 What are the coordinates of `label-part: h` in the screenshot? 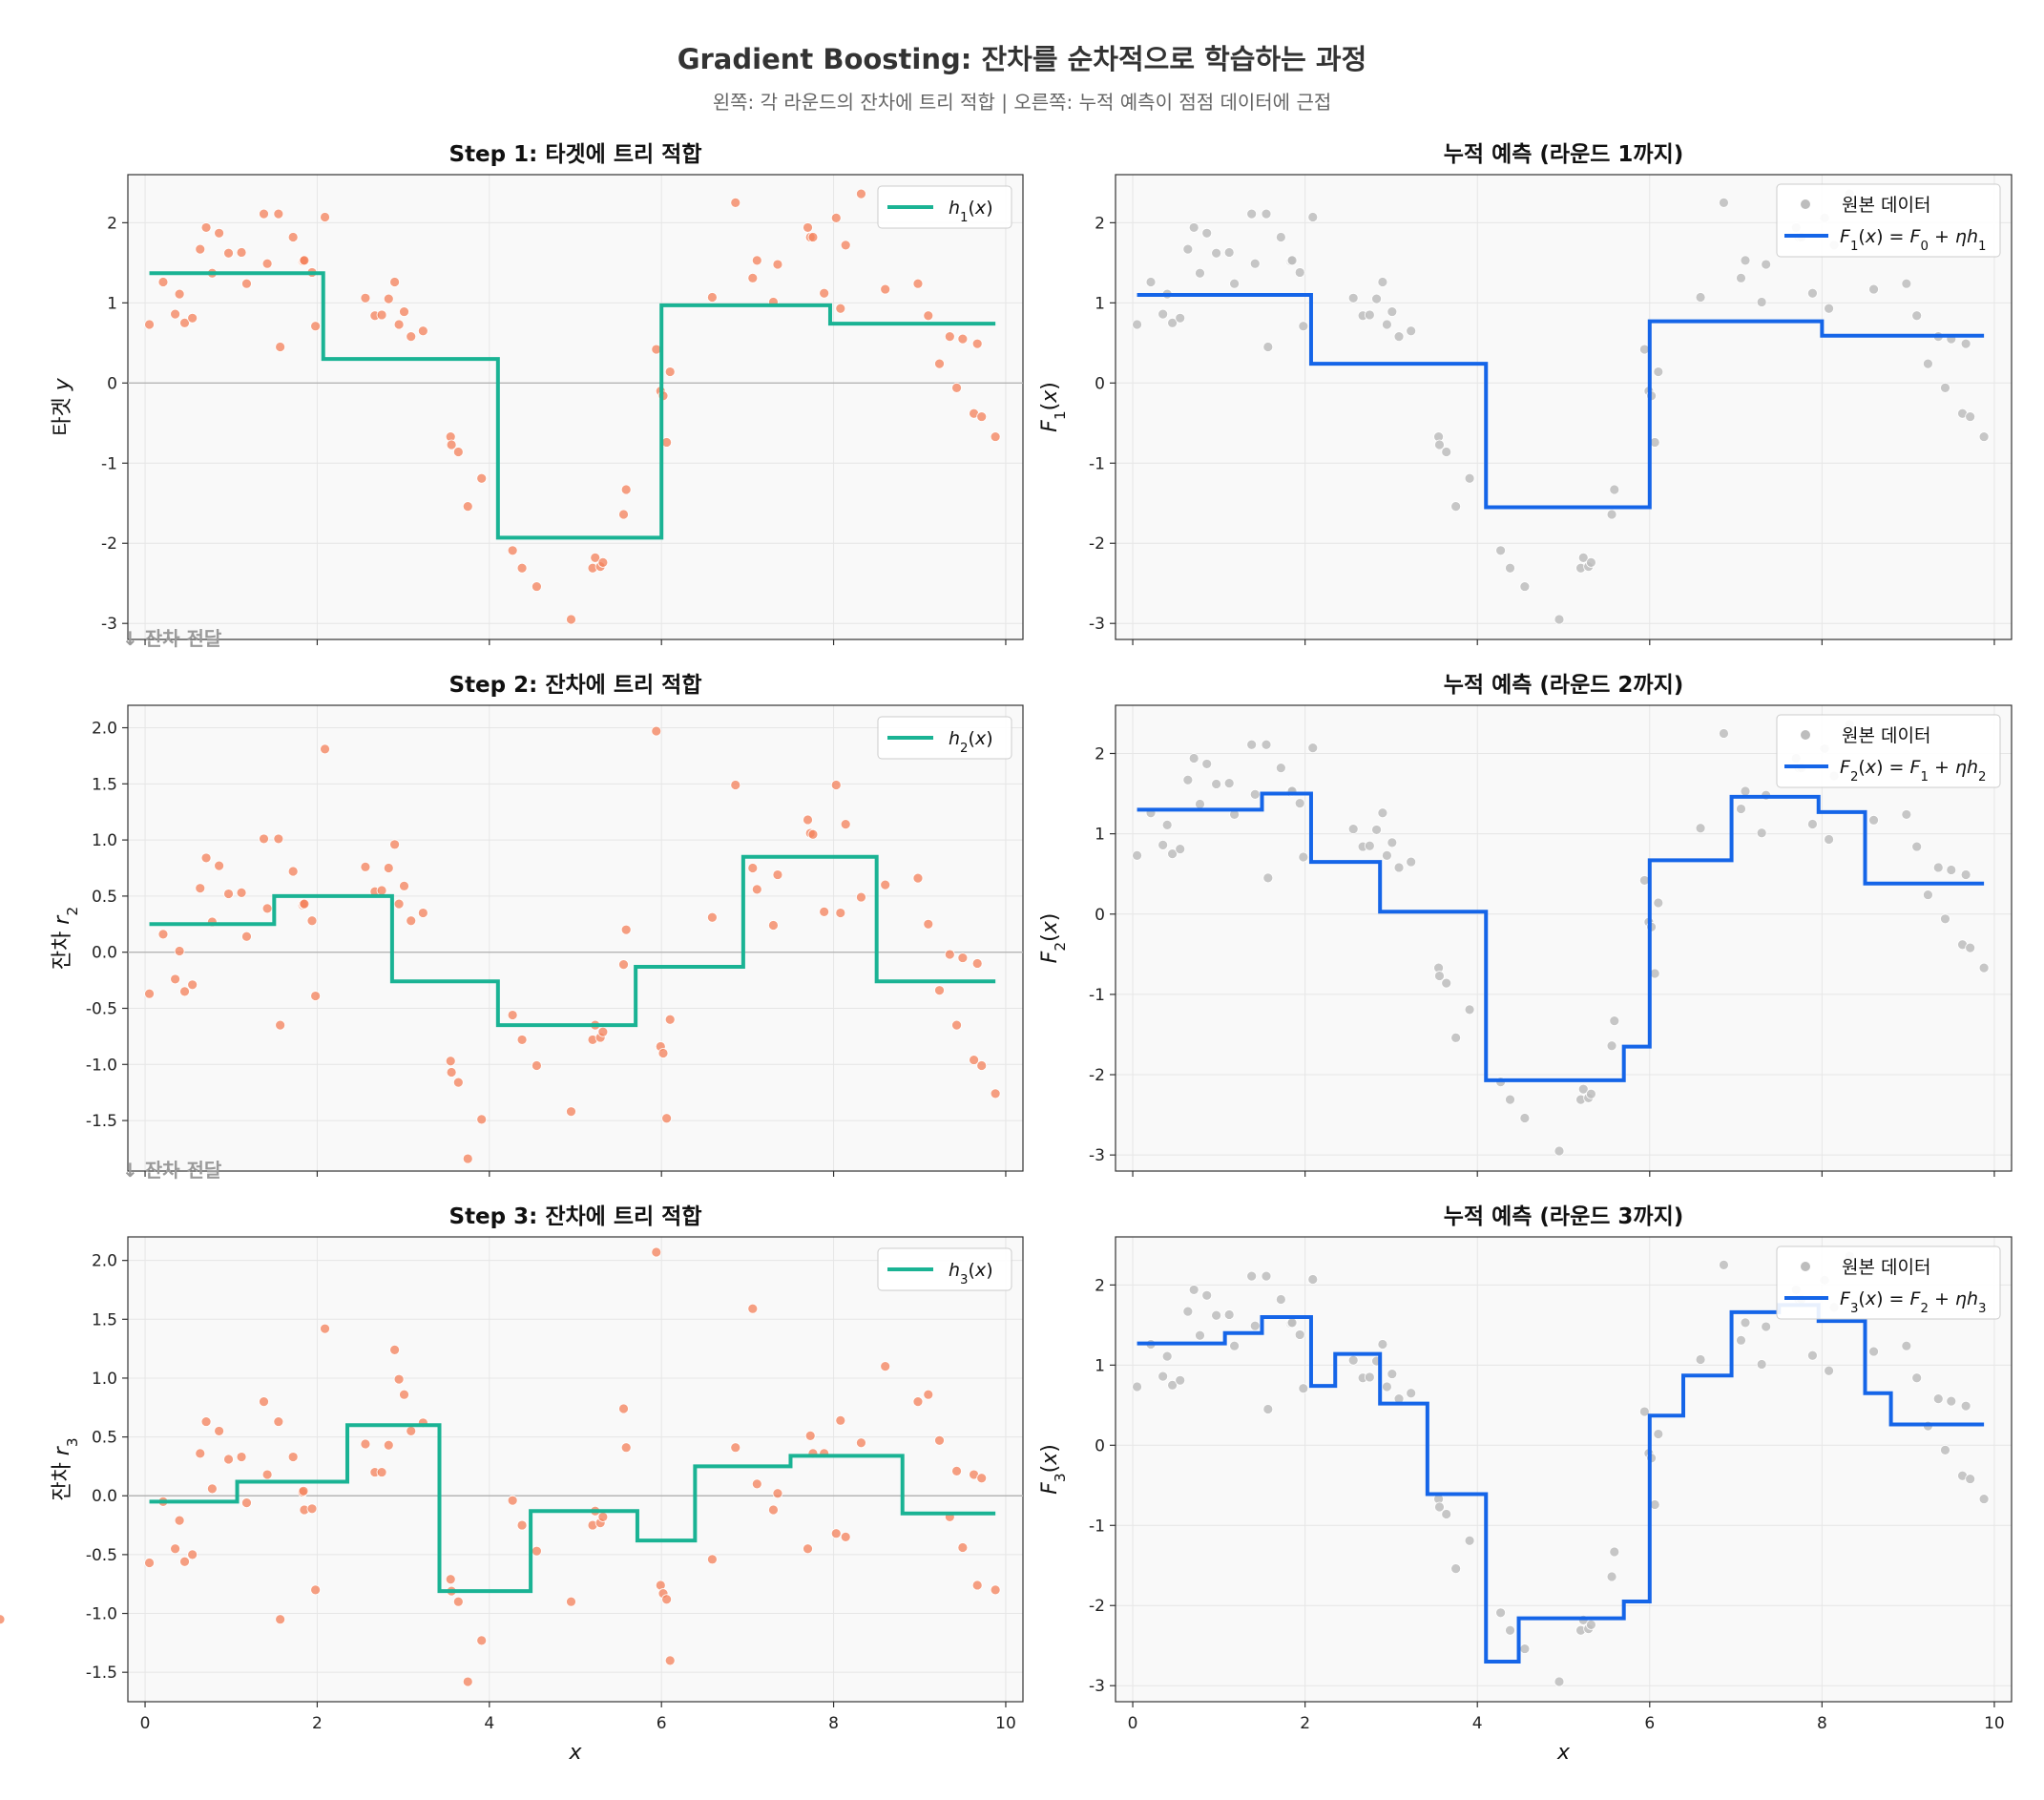 It's located at (954, 208).